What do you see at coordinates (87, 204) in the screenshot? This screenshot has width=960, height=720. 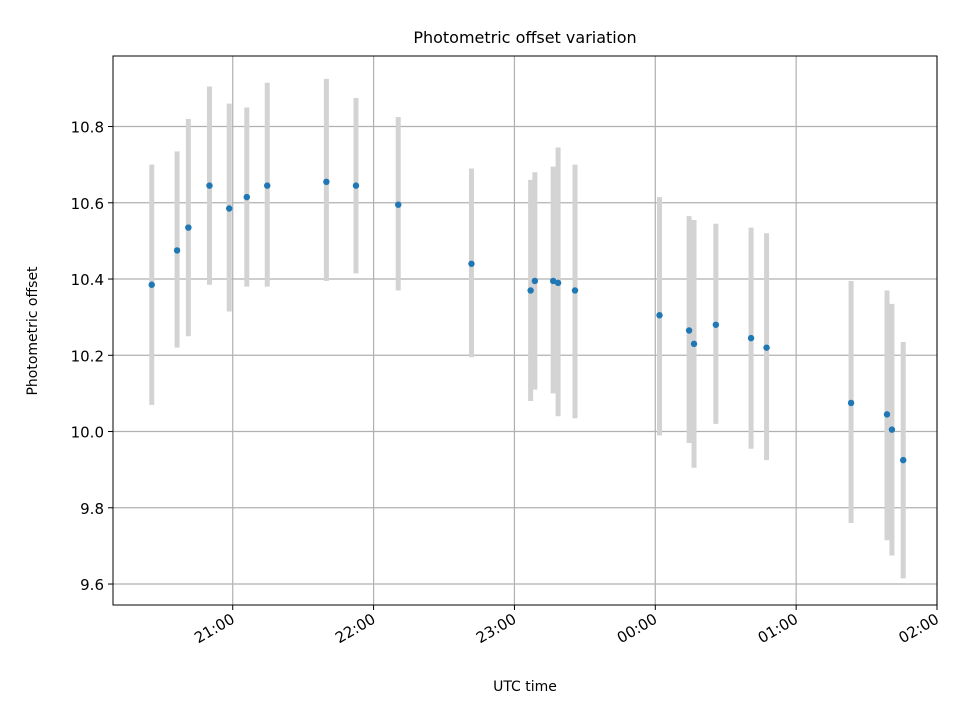 I see `y-tick-label: 10.6` at bounding box center [87, 204].